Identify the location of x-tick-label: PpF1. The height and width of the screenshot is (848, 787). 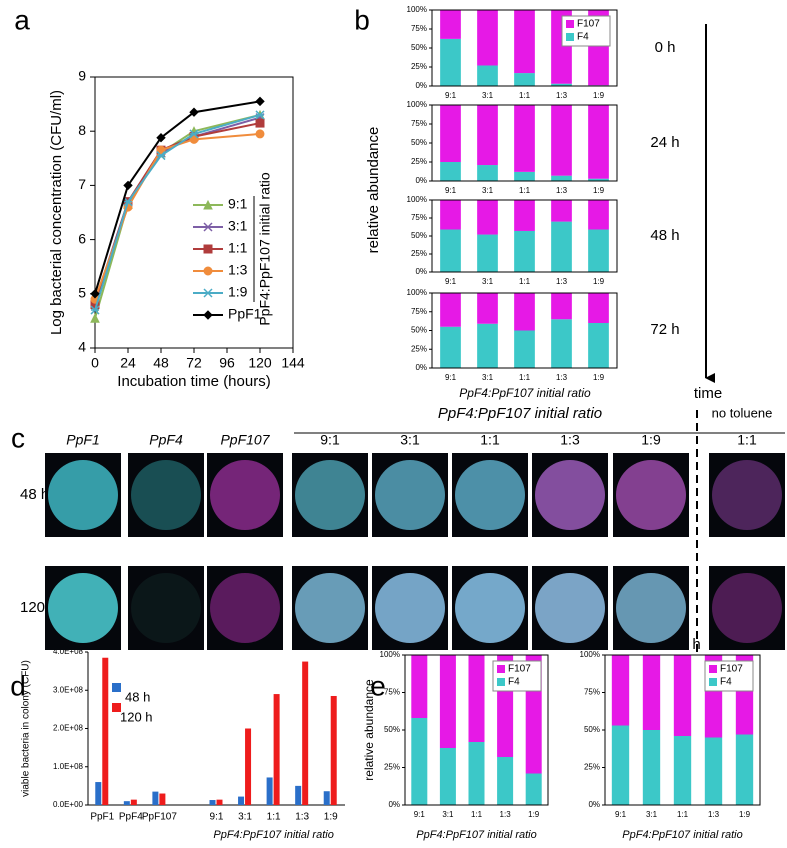
(102, 817).